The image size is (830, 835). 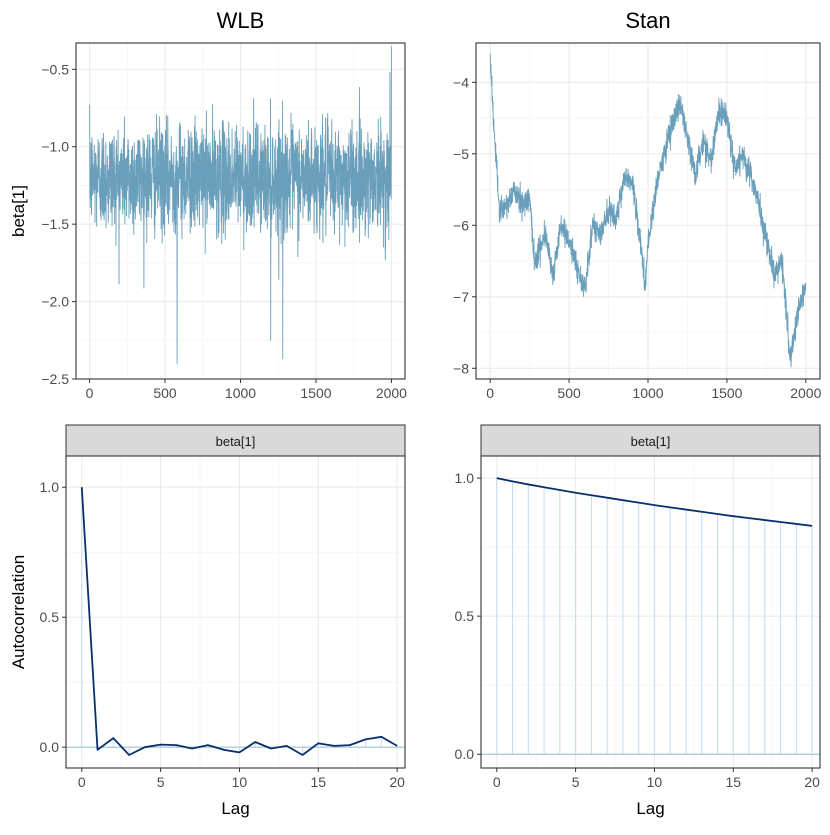 What do you see at coordinates (55, 379) in the screenshot?
I see `y-tick-label: −2.5` at bounding box center [55, 379].